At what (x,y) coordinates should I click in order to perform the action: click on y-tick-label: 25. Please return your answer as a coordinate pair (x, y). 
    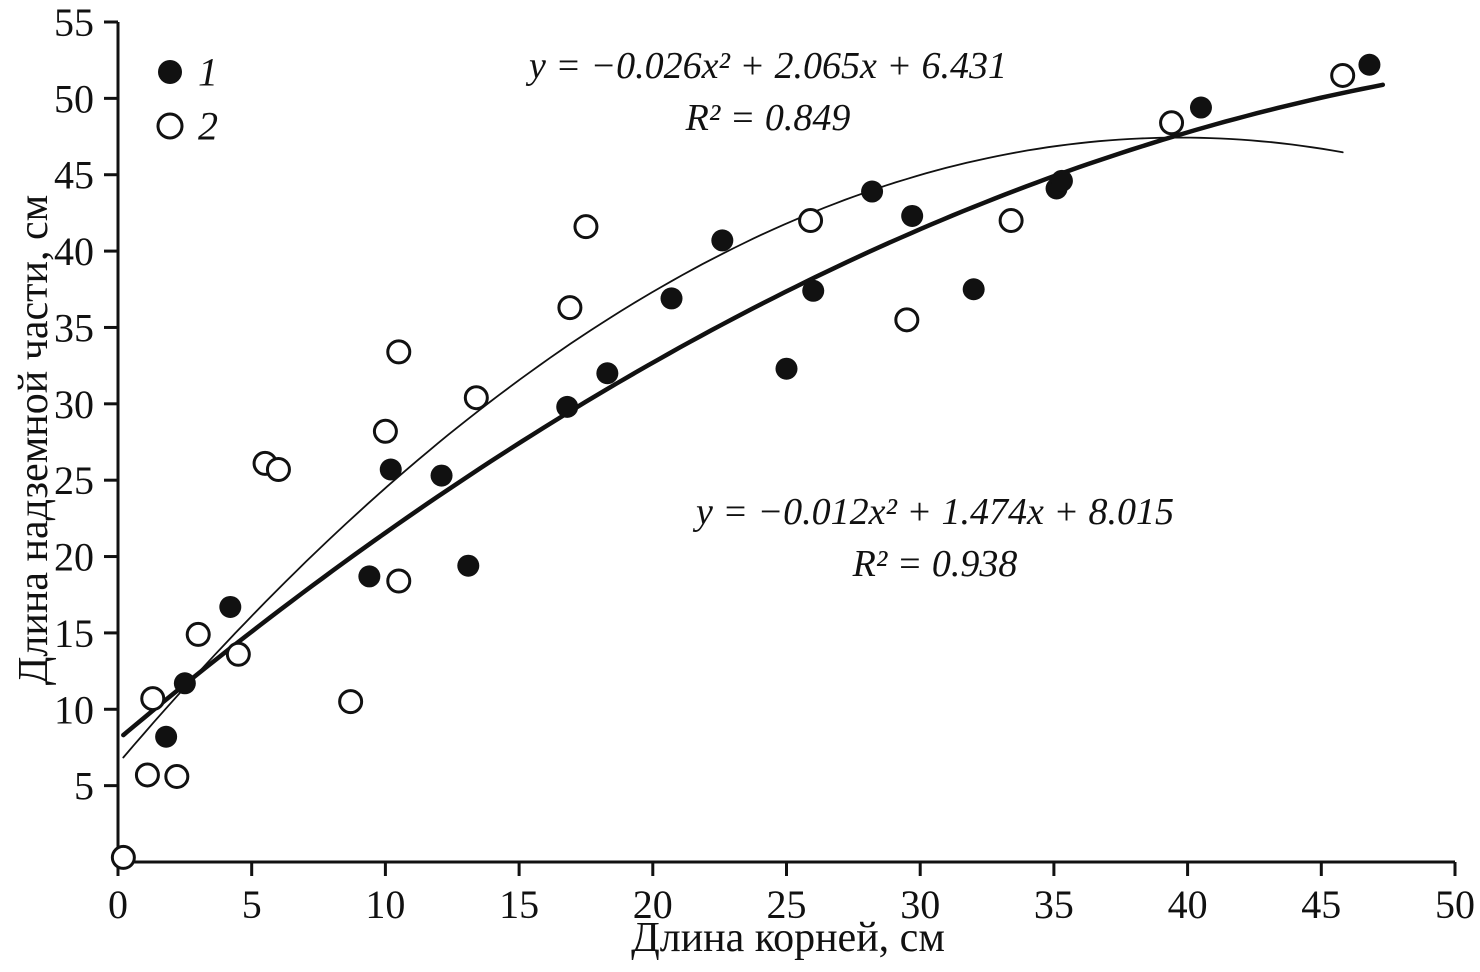
    Looking at the image, I should click on (74, 480).